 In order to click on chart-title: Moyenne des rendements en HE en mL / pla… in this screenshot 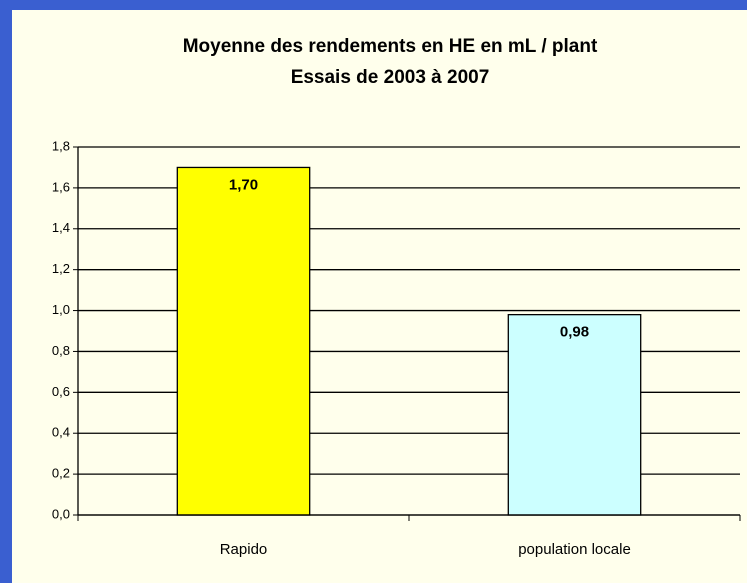, I will do `click(390, 46)`.